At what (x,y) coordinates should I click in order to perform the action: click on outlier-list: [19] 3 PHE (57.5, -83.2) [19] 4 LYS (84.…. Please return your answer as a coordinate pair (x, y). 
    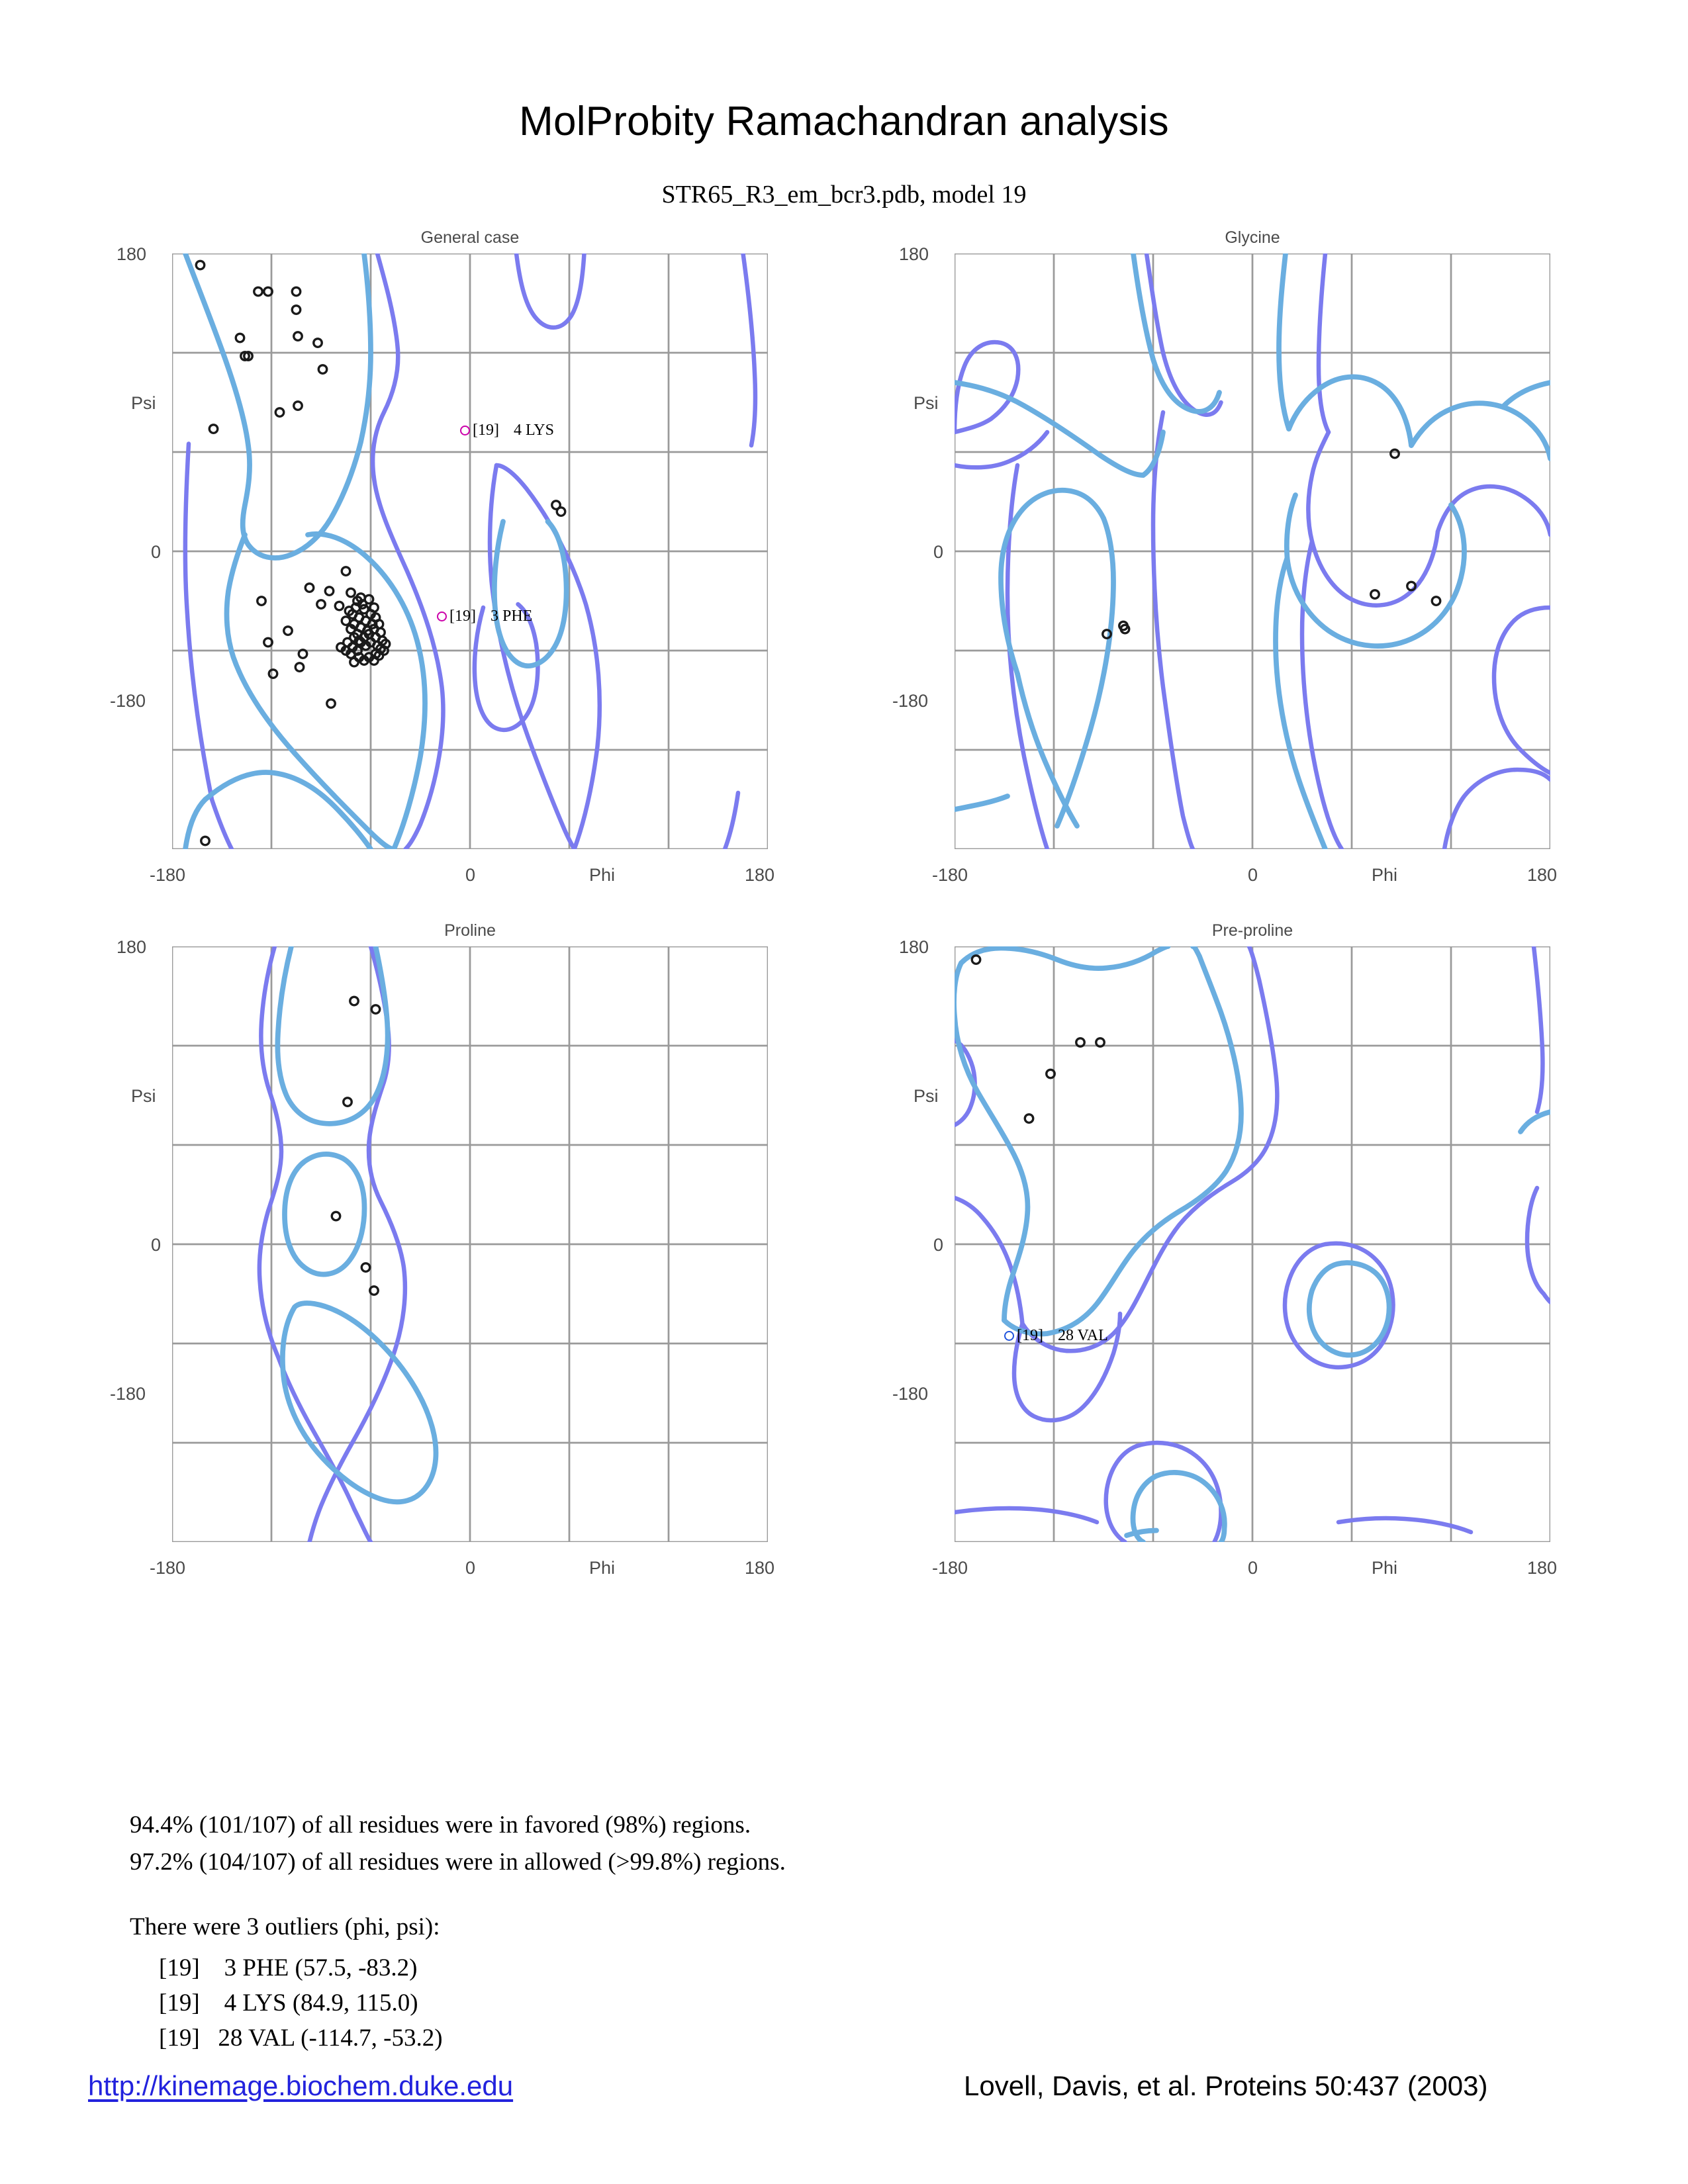
    Looking at the image, I should click on (301, 2003).